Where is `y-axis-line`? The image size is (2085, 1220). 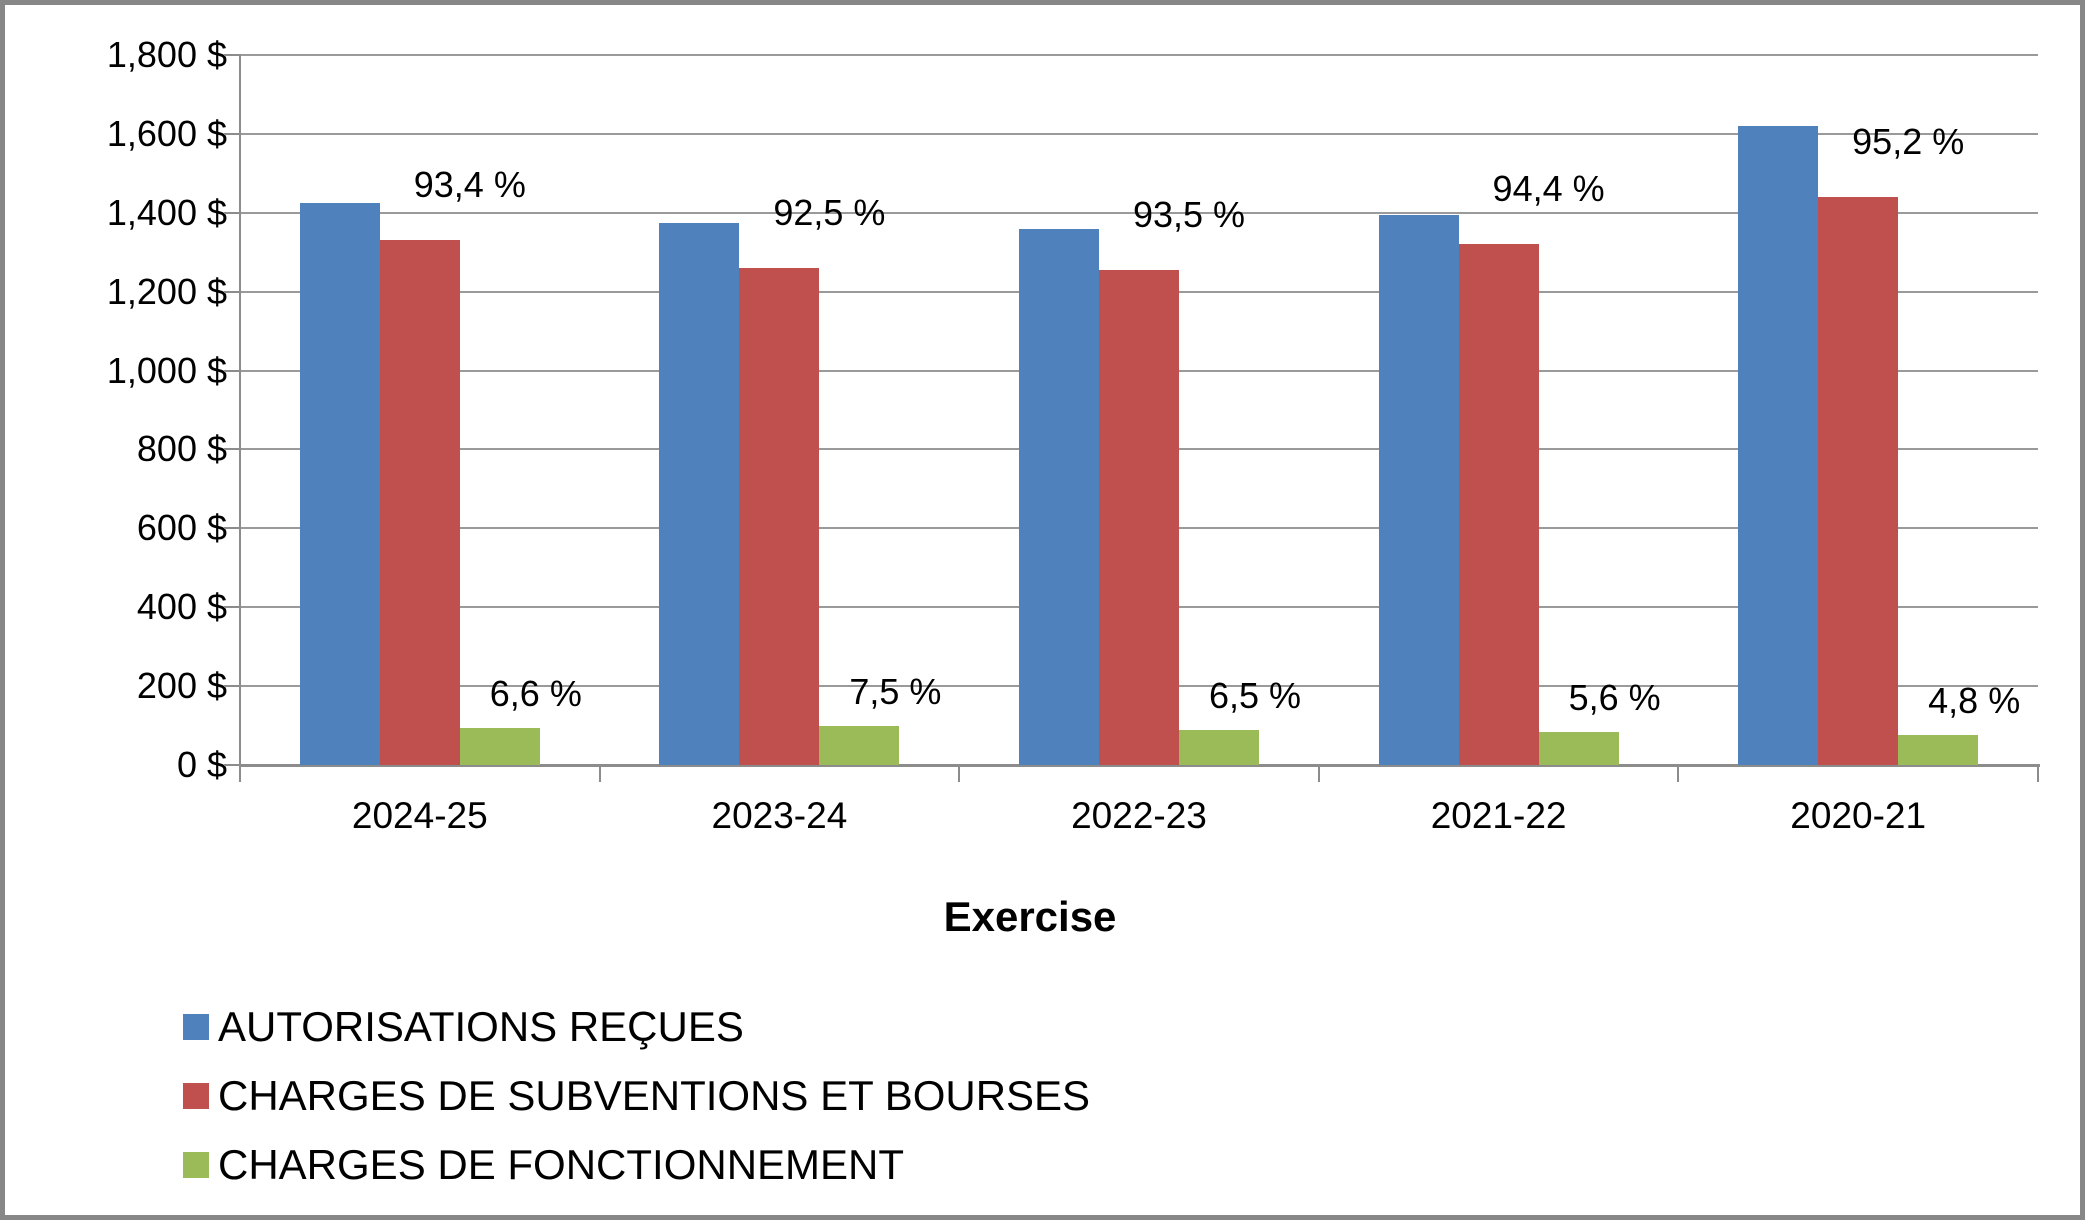 y-axis-line is located at coordinates (240, 418).